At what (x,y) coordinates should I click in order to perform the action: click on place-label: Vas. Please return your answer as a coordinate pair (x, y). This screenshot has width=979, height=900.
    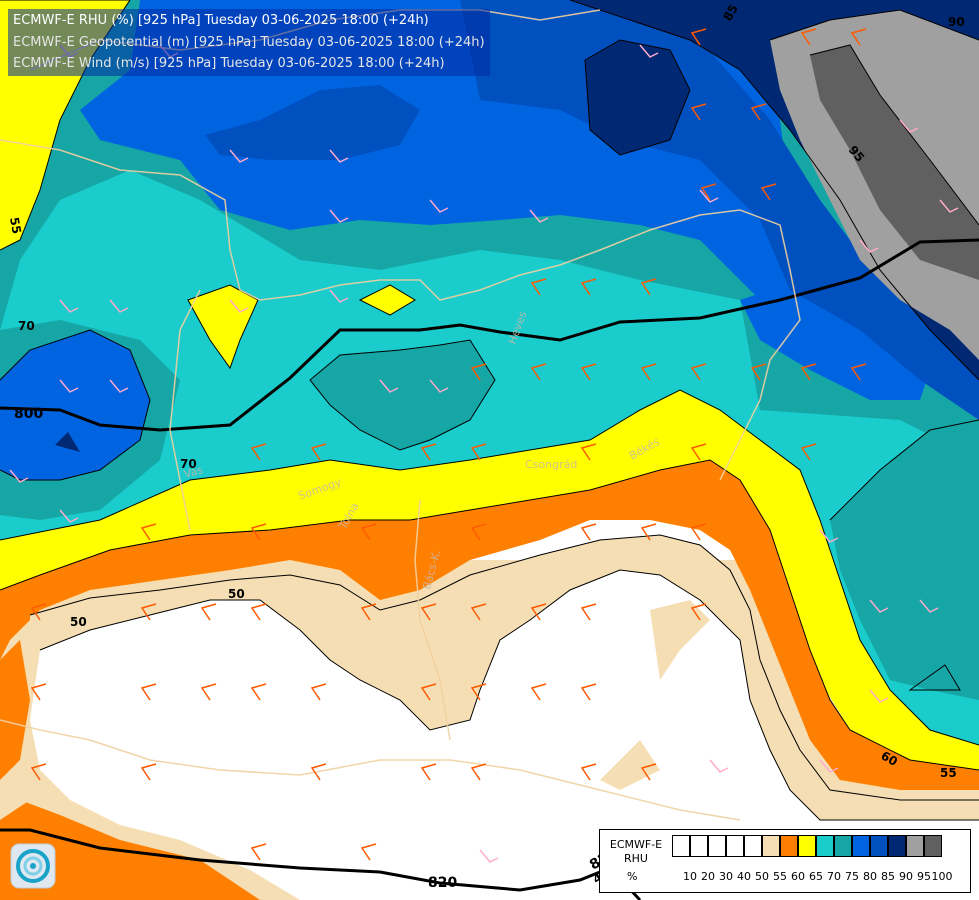
    Looking at the image, I should click on (193, 472).